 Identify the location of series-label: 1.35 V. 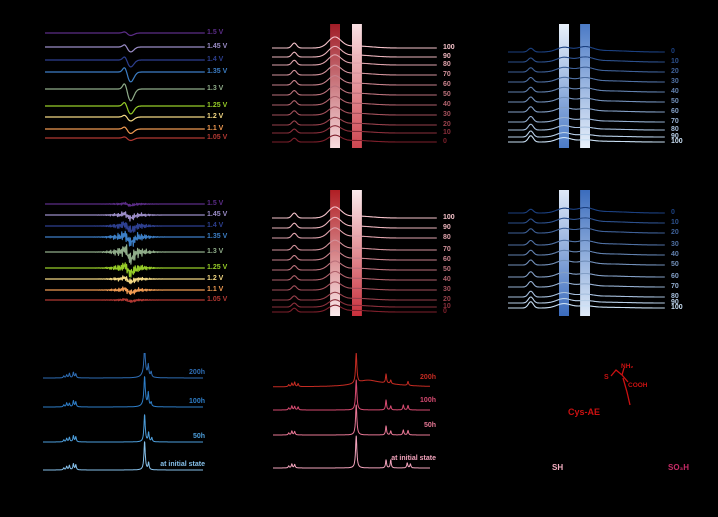
(217, 71).